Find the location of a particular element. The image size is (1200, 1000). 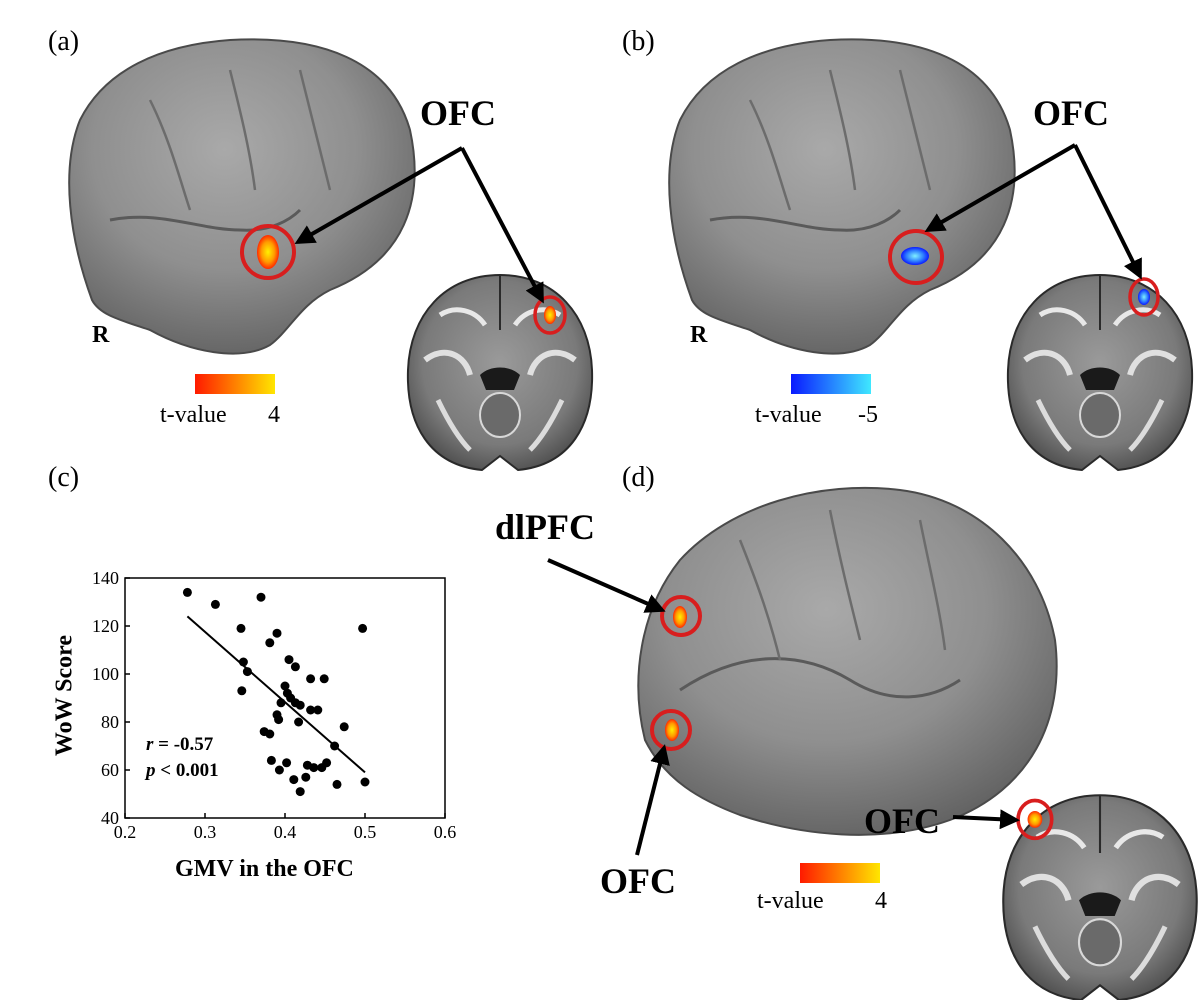

panel-a-highlight-circle is located at coordinates (268, 252).